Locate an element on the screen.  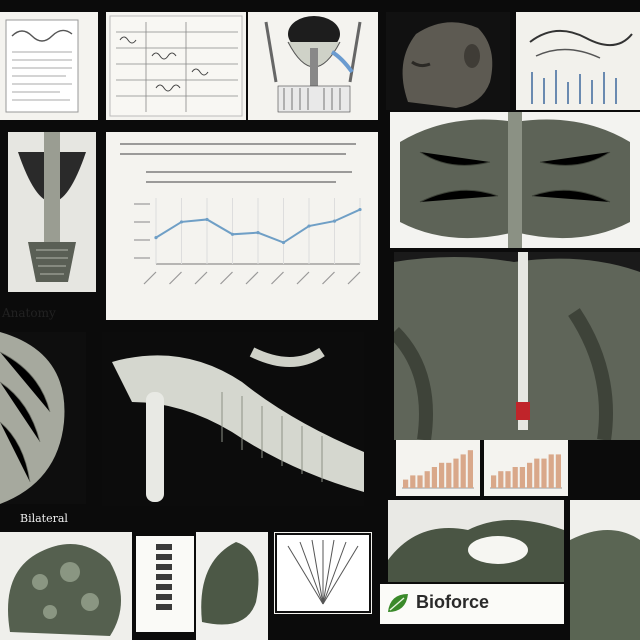
panel-skull-anatomy is located at coordinates (313, 66).